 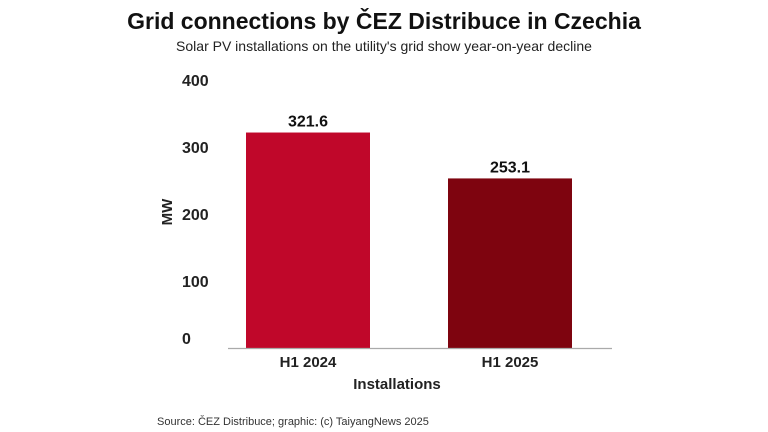 What do you see at coordinates (308, 362) in the screenshot?
I see `x-tick-label: H1 2024` at bounding box center [308, 362].